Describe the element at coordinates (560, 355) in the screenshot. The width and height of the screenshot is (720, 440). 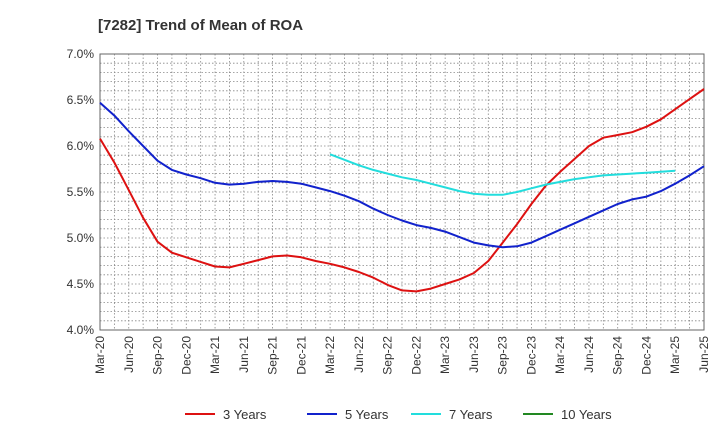
I see `x-tick-label: Mar-24` at that location.